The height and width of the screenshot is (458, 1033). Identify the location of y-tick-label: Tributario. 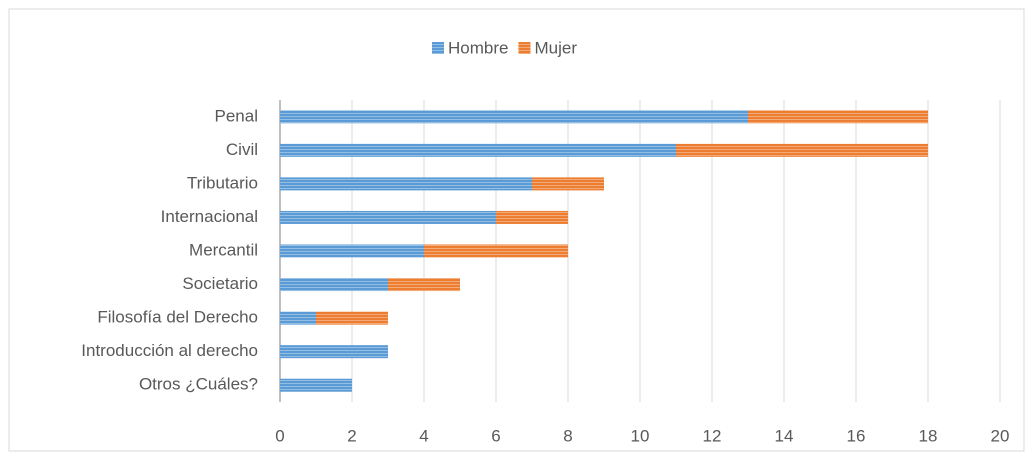
(222, 182).